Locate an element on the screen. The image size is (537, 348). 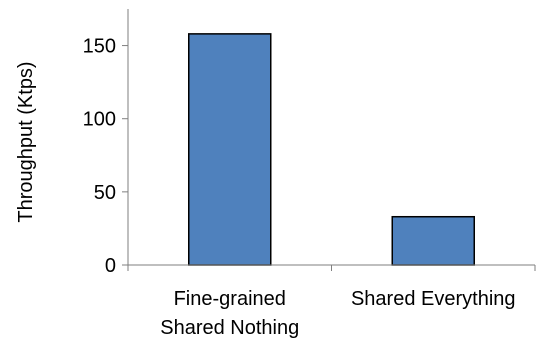
y-axis-title: Throughput (Ktps) is located at coordinates (26, 141).